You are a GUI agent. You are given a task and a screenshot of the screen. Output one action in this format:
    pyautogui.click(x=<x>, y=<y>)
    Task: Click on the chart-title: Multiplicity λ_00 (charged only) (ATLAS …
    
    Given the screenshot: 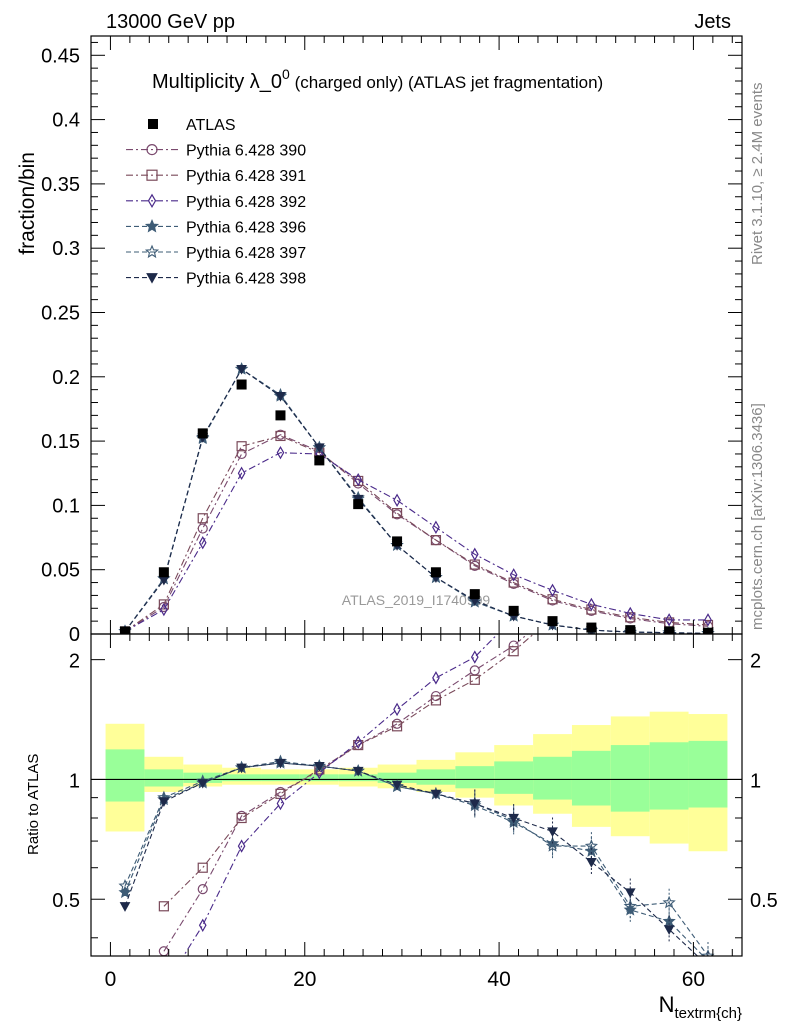 What is the action you would take?
    pyautogui.click(x=377, y=79)
    